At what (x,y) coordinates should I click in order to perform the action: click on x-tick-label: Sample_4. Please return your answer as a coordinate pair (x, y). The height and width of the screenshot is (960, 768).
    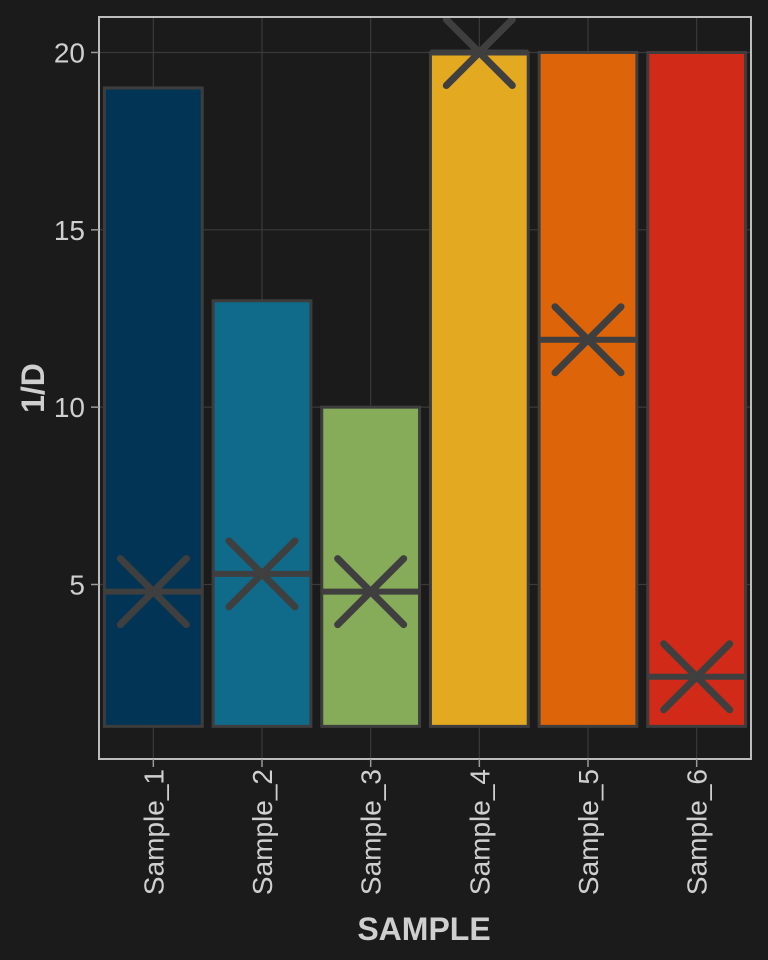
    Looking at the image, I should click on (479, 832).